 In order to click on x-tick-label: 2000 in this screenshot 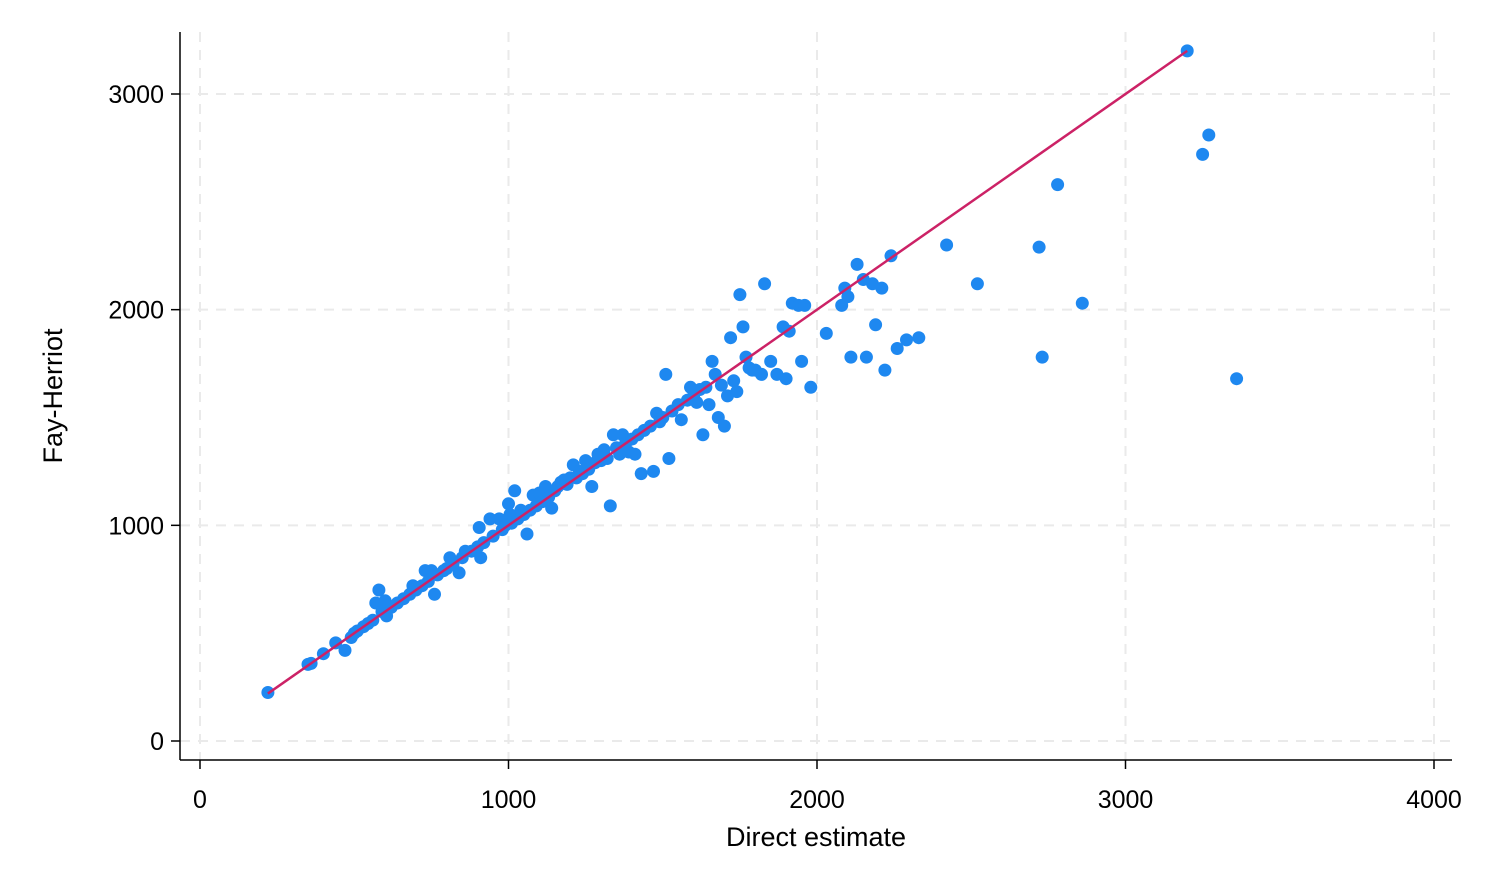, I will do `click(817, 800)`.